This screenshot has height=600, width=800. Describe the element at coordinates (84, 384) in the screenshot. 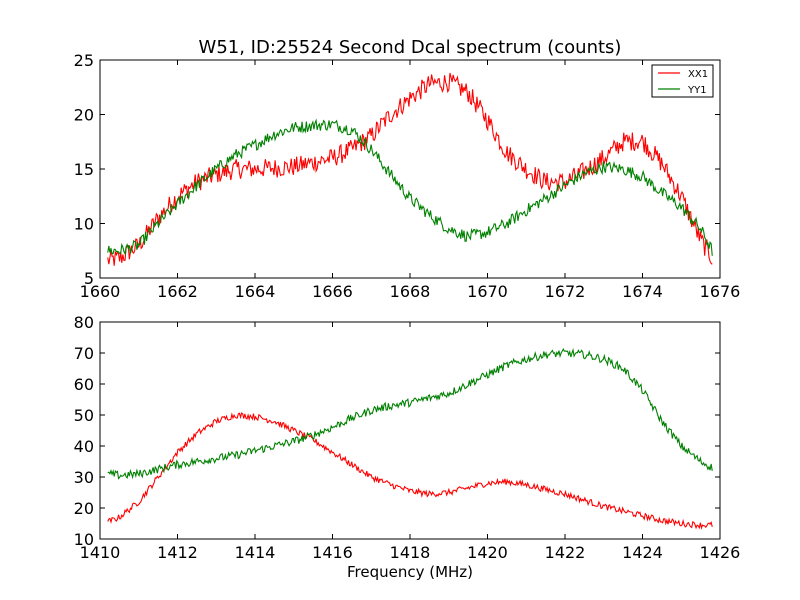

I see `bottom-y-tick-label: 60` at that location.